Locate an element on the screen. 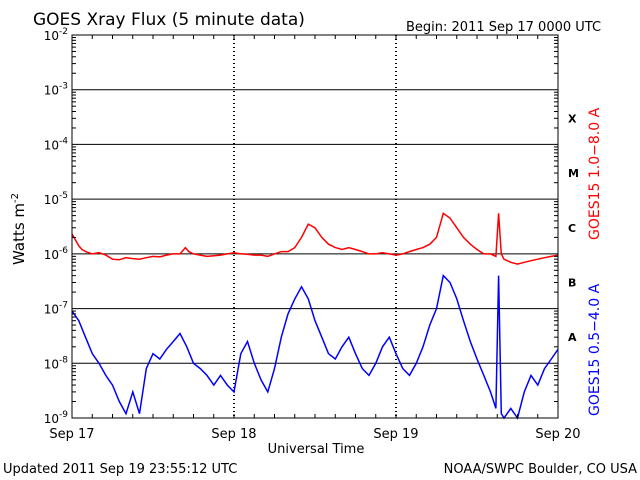 This screenshot has height=480, width=640. y-tick-label: 10⁻⁵ is located at coordinates (56, 199).